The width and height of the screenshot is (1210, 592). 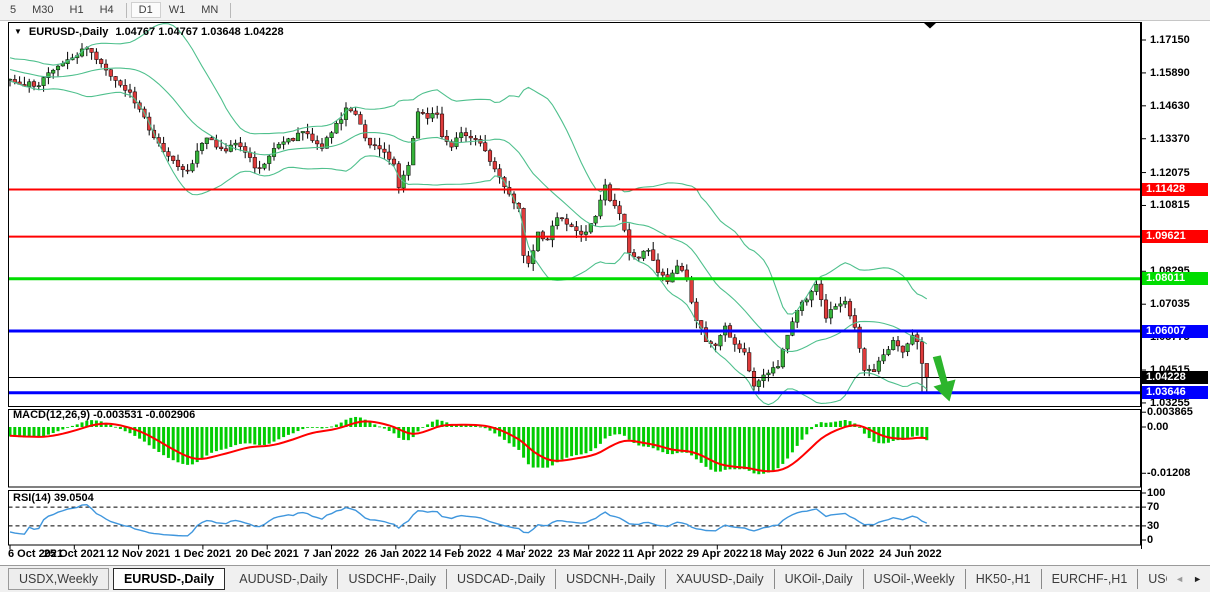 What do you see at coordinates (1170, 205) in the screenshot?
I see `price-axis-tick: 1.10815` at bounding box center [1170, 205].